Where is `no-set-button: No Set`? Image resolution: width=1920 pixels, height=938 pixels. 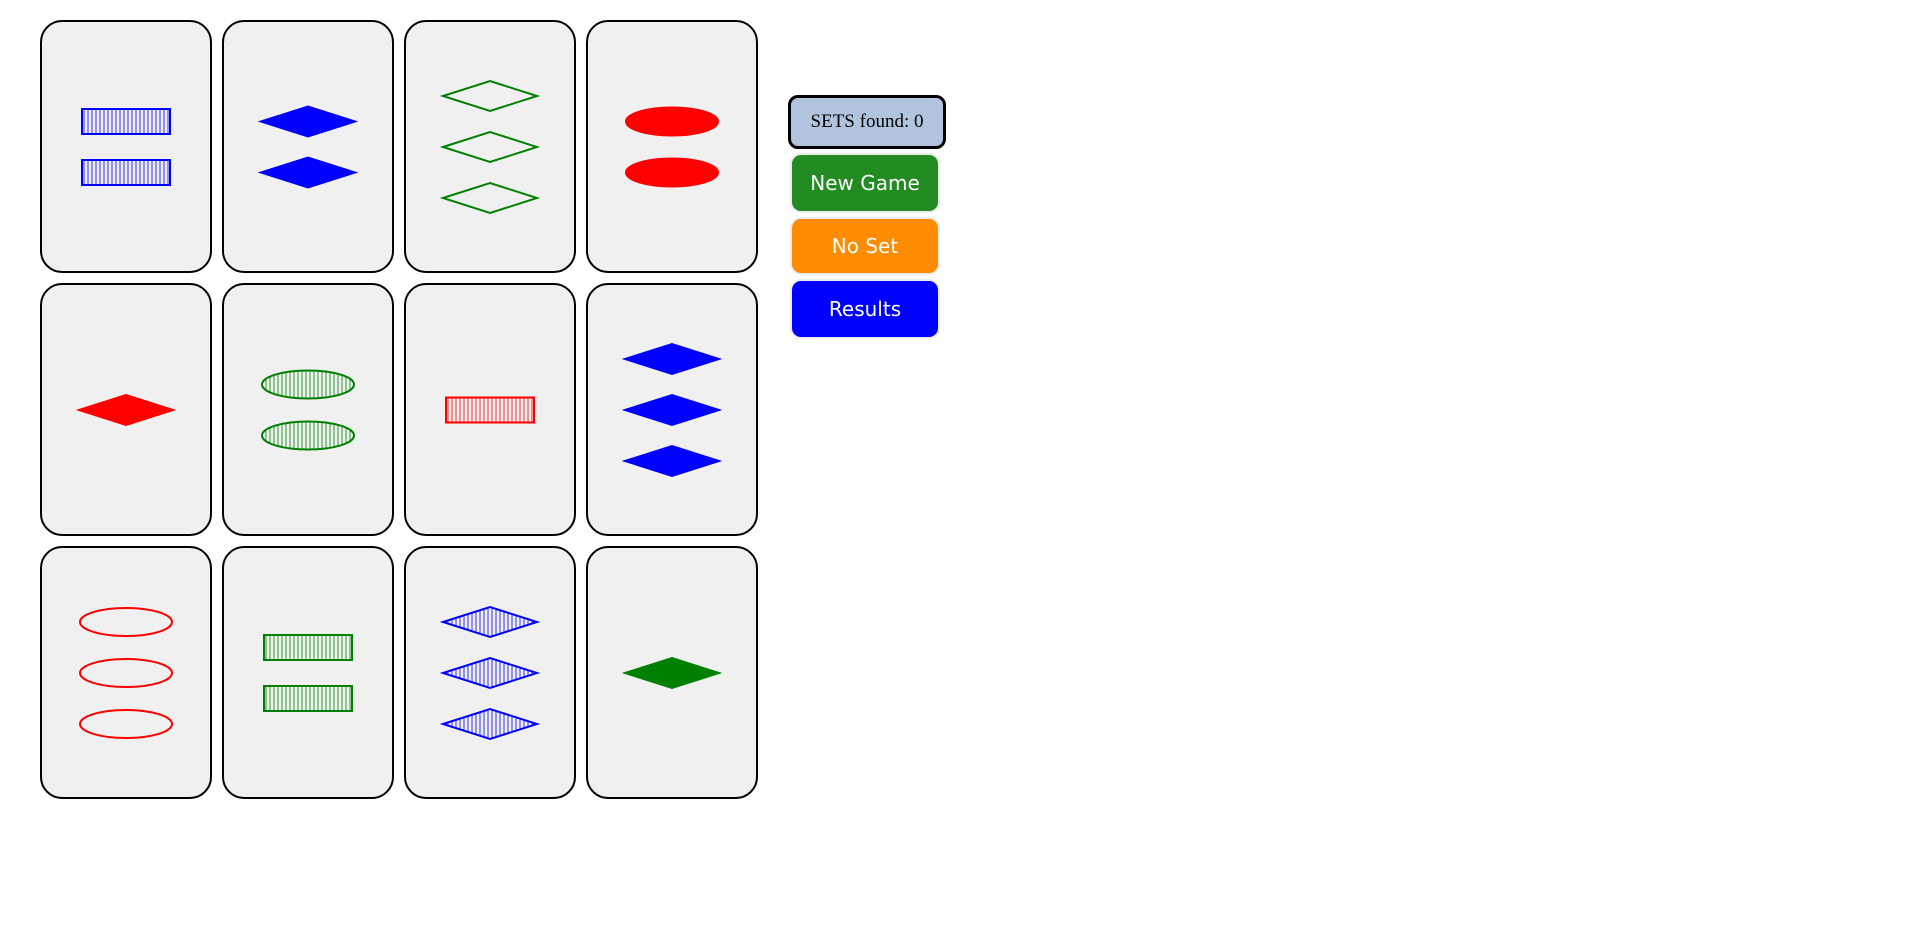 no-set-button: No Set is located at coordinates (865, 246).